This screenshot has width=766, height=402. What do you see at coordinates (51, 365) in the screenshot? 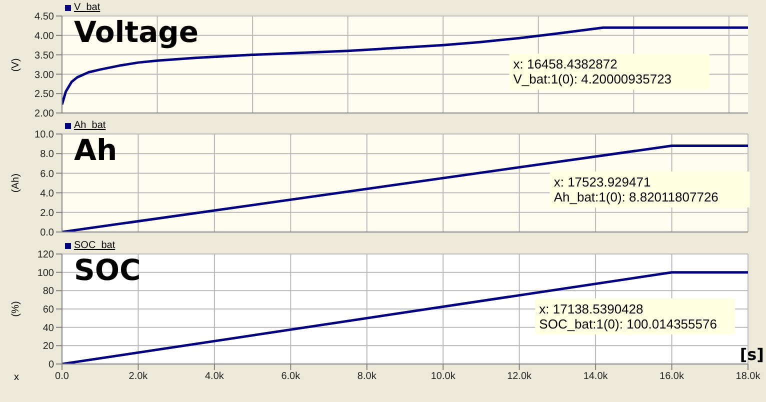
I see `y-tick-label: 0` at bounding box center [51, 365].